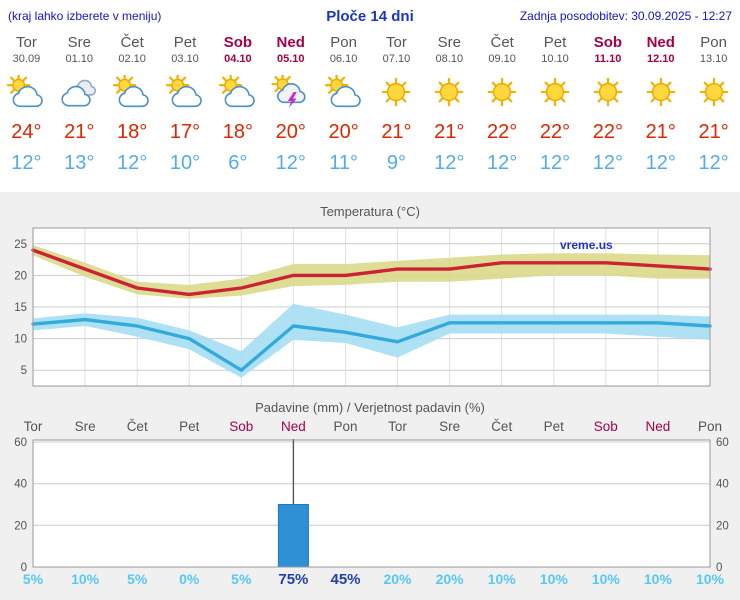 The width and height of the screenshot is (740, 600). I want to click on forecast-day-column: Ned 12.10 21° 12°, so click(660, 105).